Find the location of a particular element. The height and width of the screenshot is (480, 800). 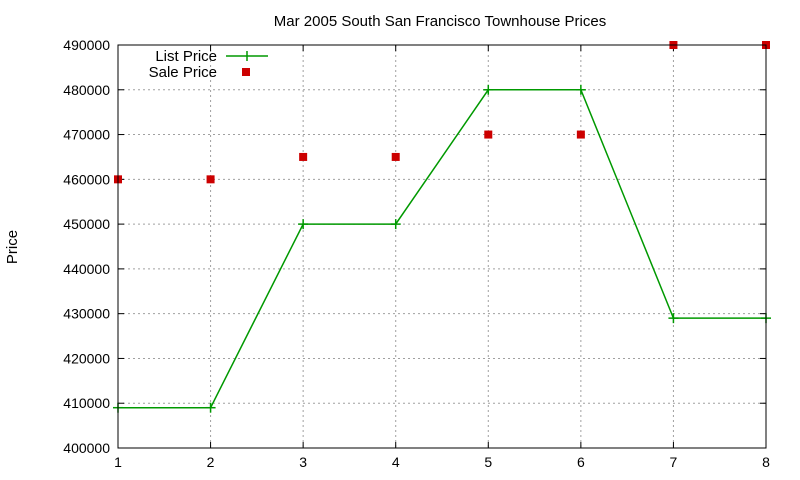

y-tick-label: 480000 is located at coordinates (86, 90).